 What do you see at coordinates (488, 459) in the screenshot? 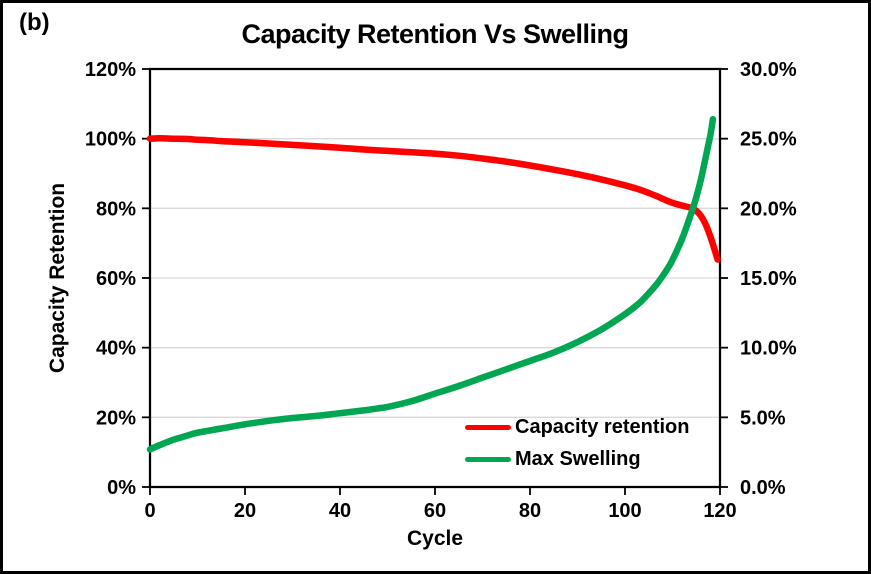
I see `legend-line-sample-green` at bounding box center [488, 459].